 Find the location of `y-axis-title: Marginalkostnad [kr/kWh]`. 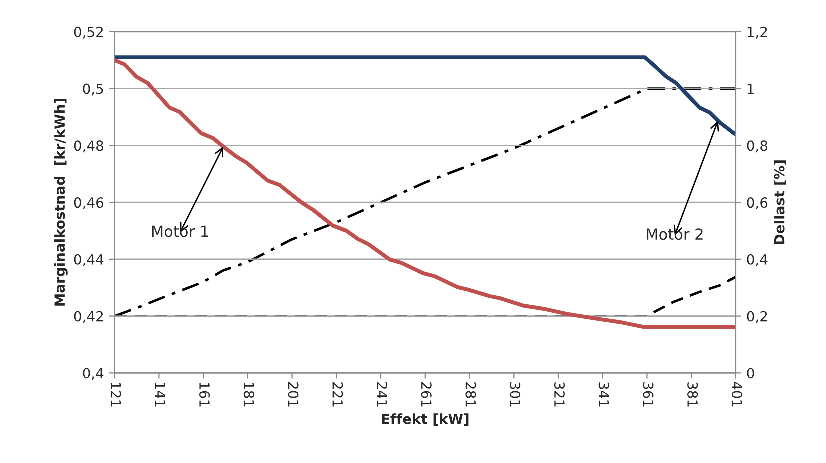

y-axis-title: Marginalkostnad [kr/kWh] is located at coordinates (61, 202).